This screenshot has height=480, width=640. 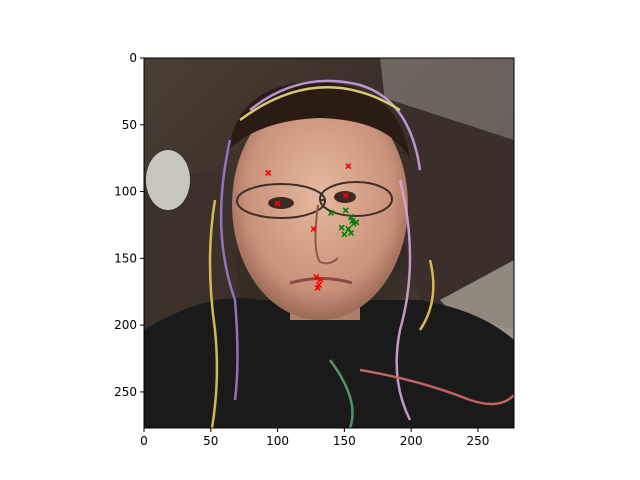 I want to click on x-tick-label: 50, so click(x=210, y=441).